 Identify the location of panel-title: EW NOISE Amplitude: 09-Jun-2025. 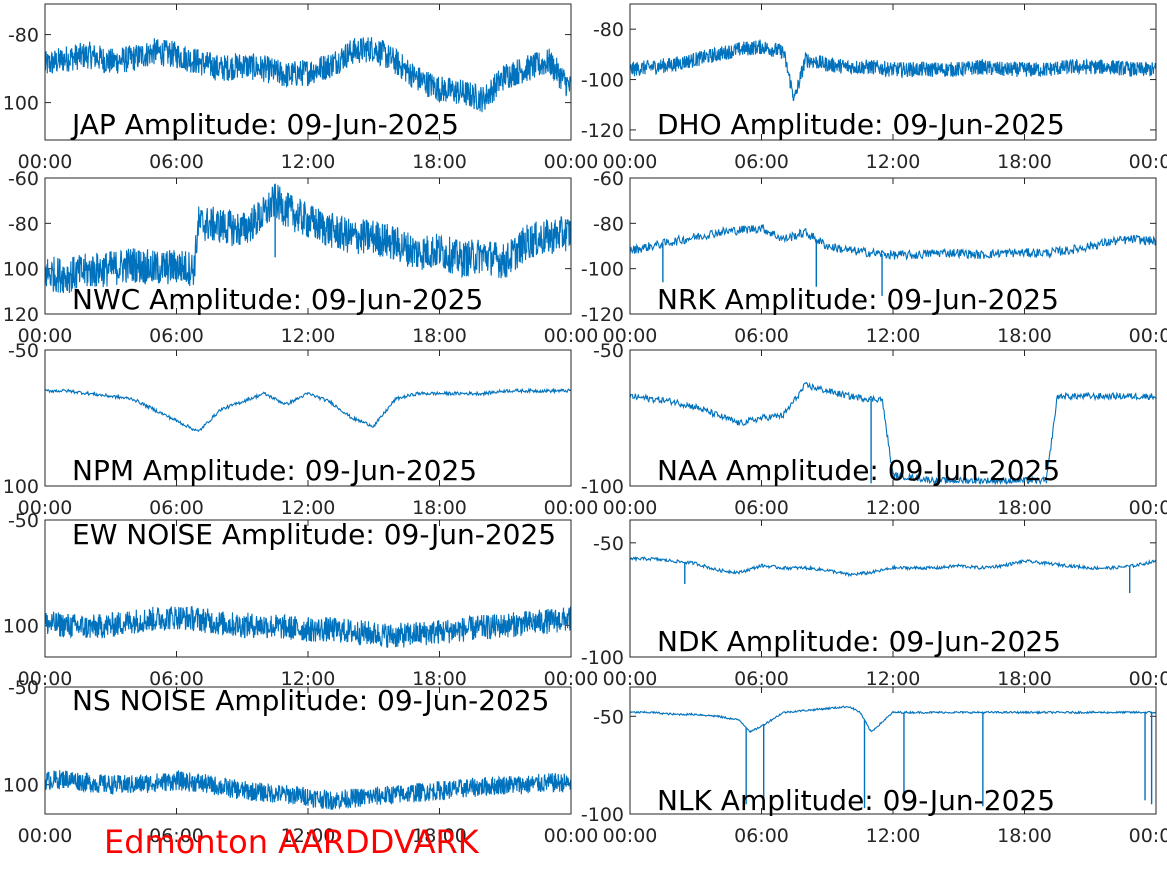
(314, 534).